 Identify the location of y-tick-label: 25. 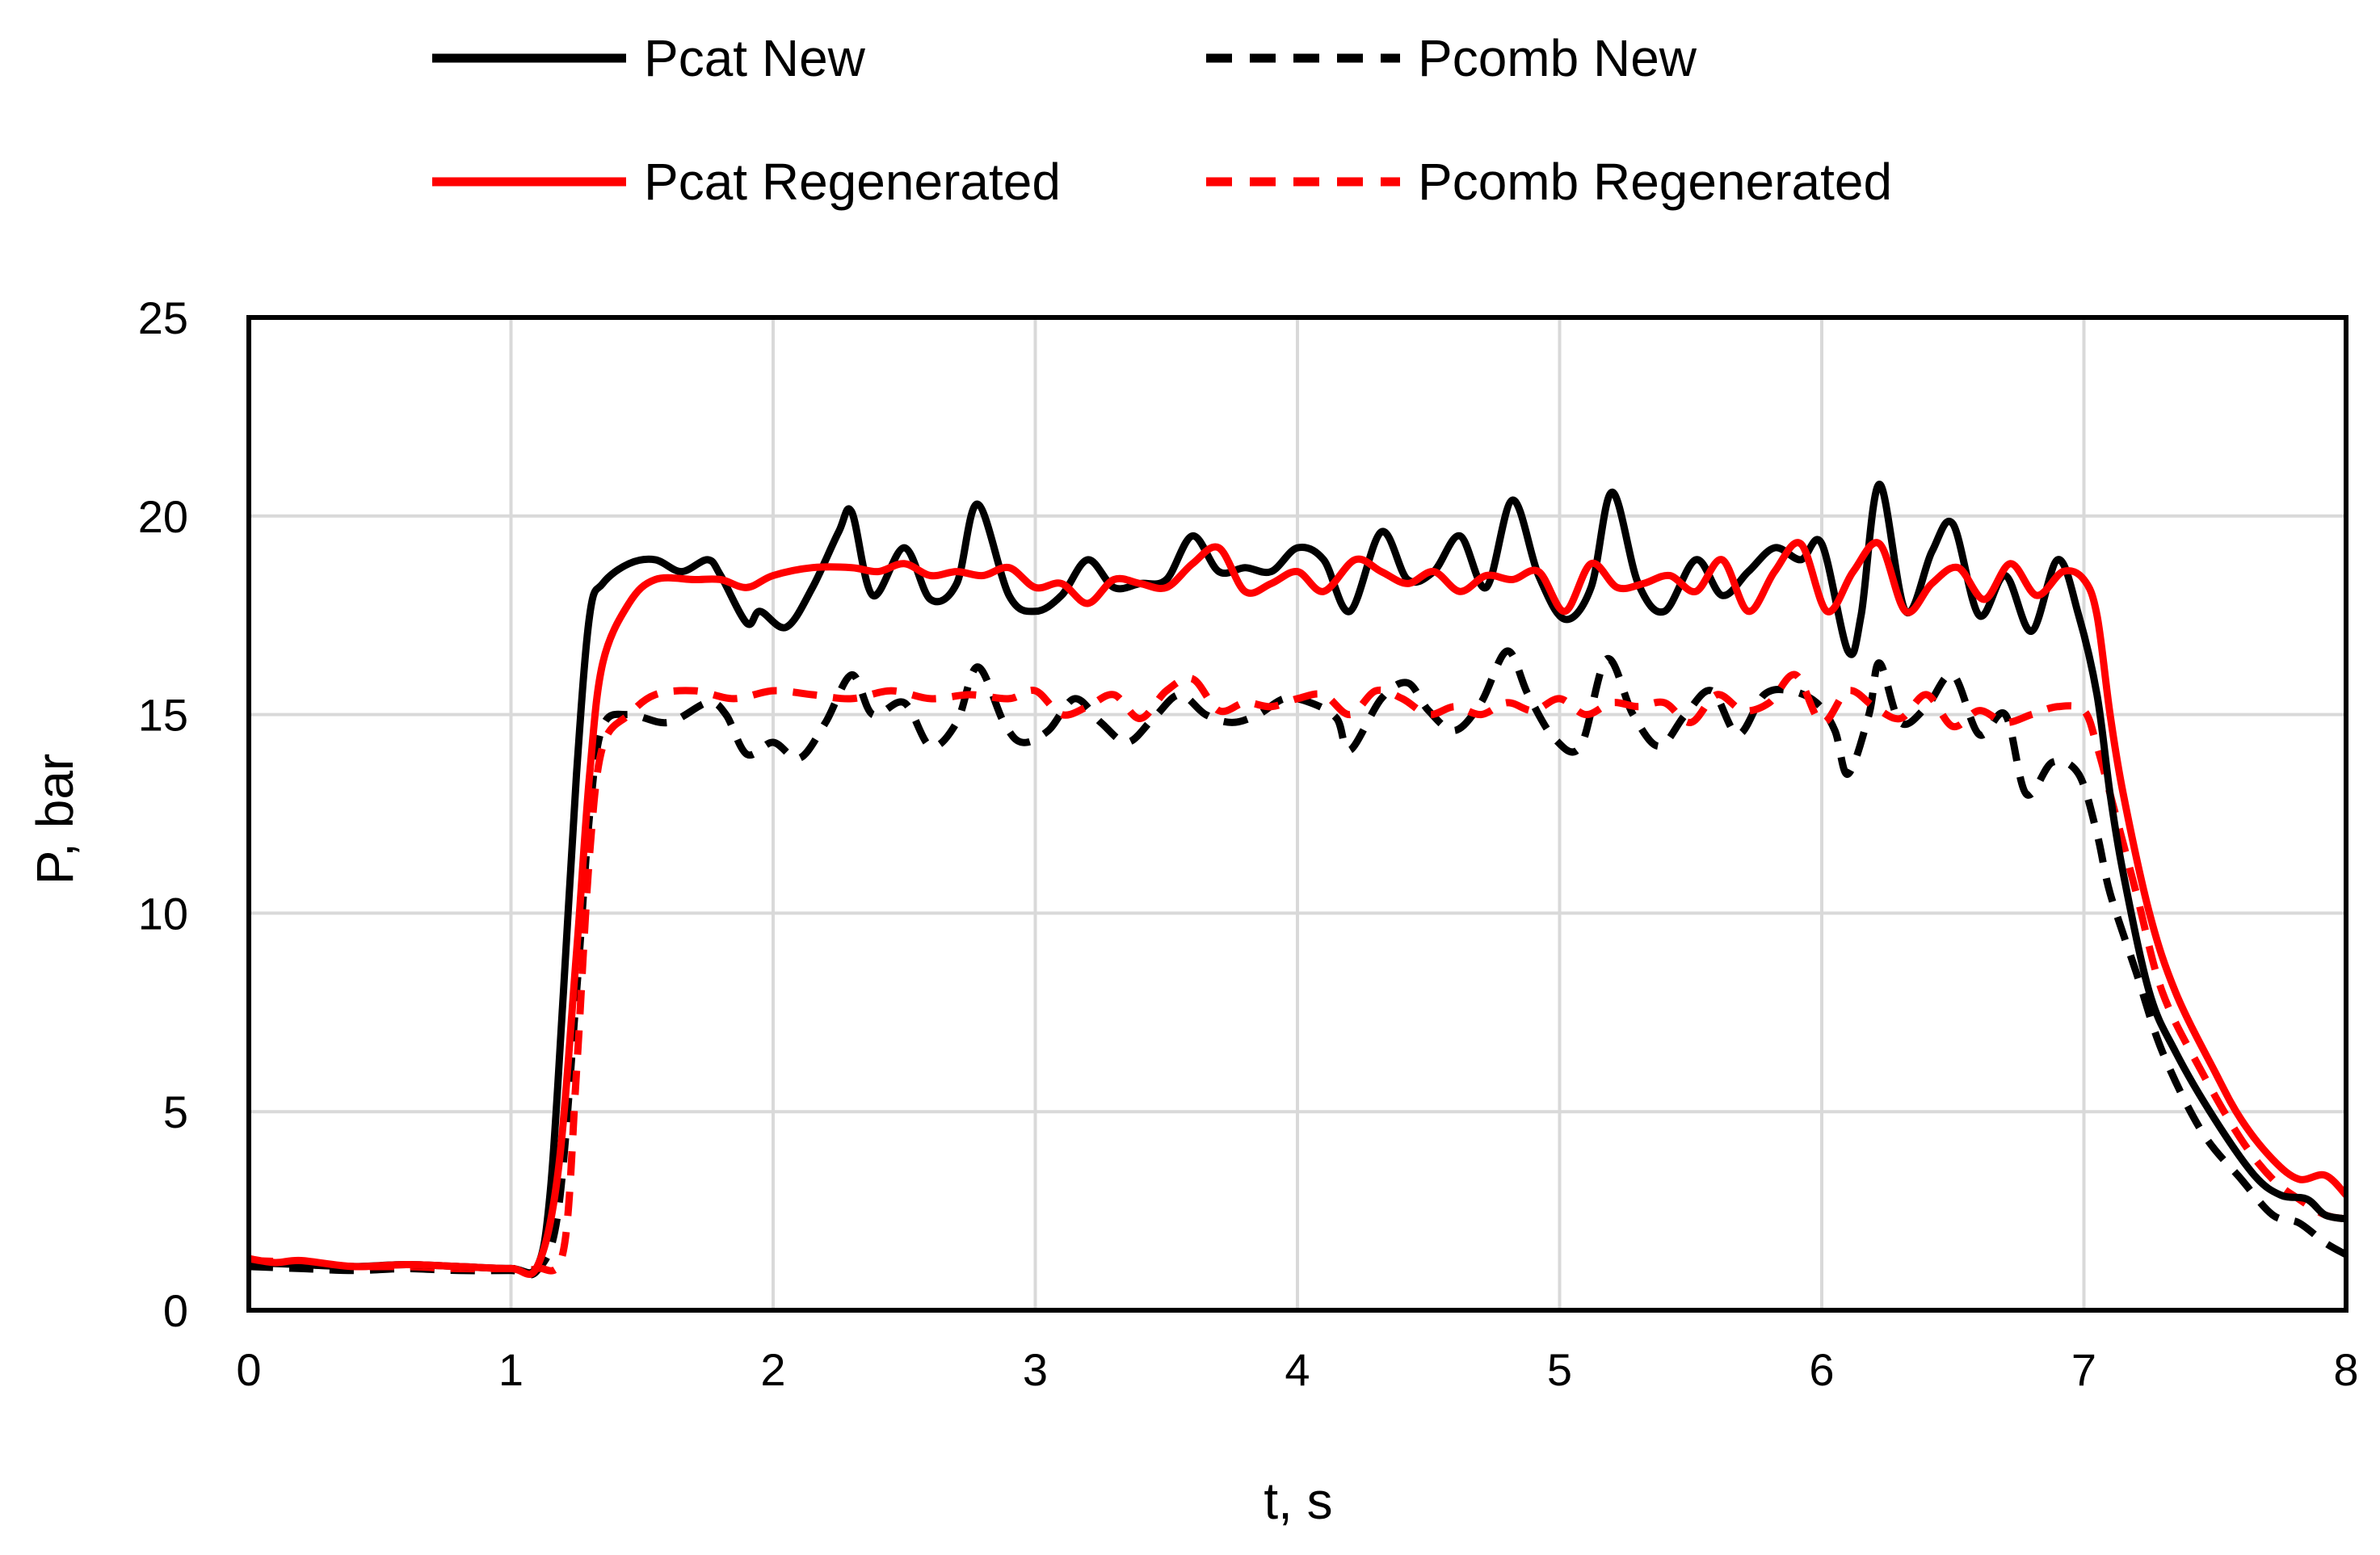
(163, 317).